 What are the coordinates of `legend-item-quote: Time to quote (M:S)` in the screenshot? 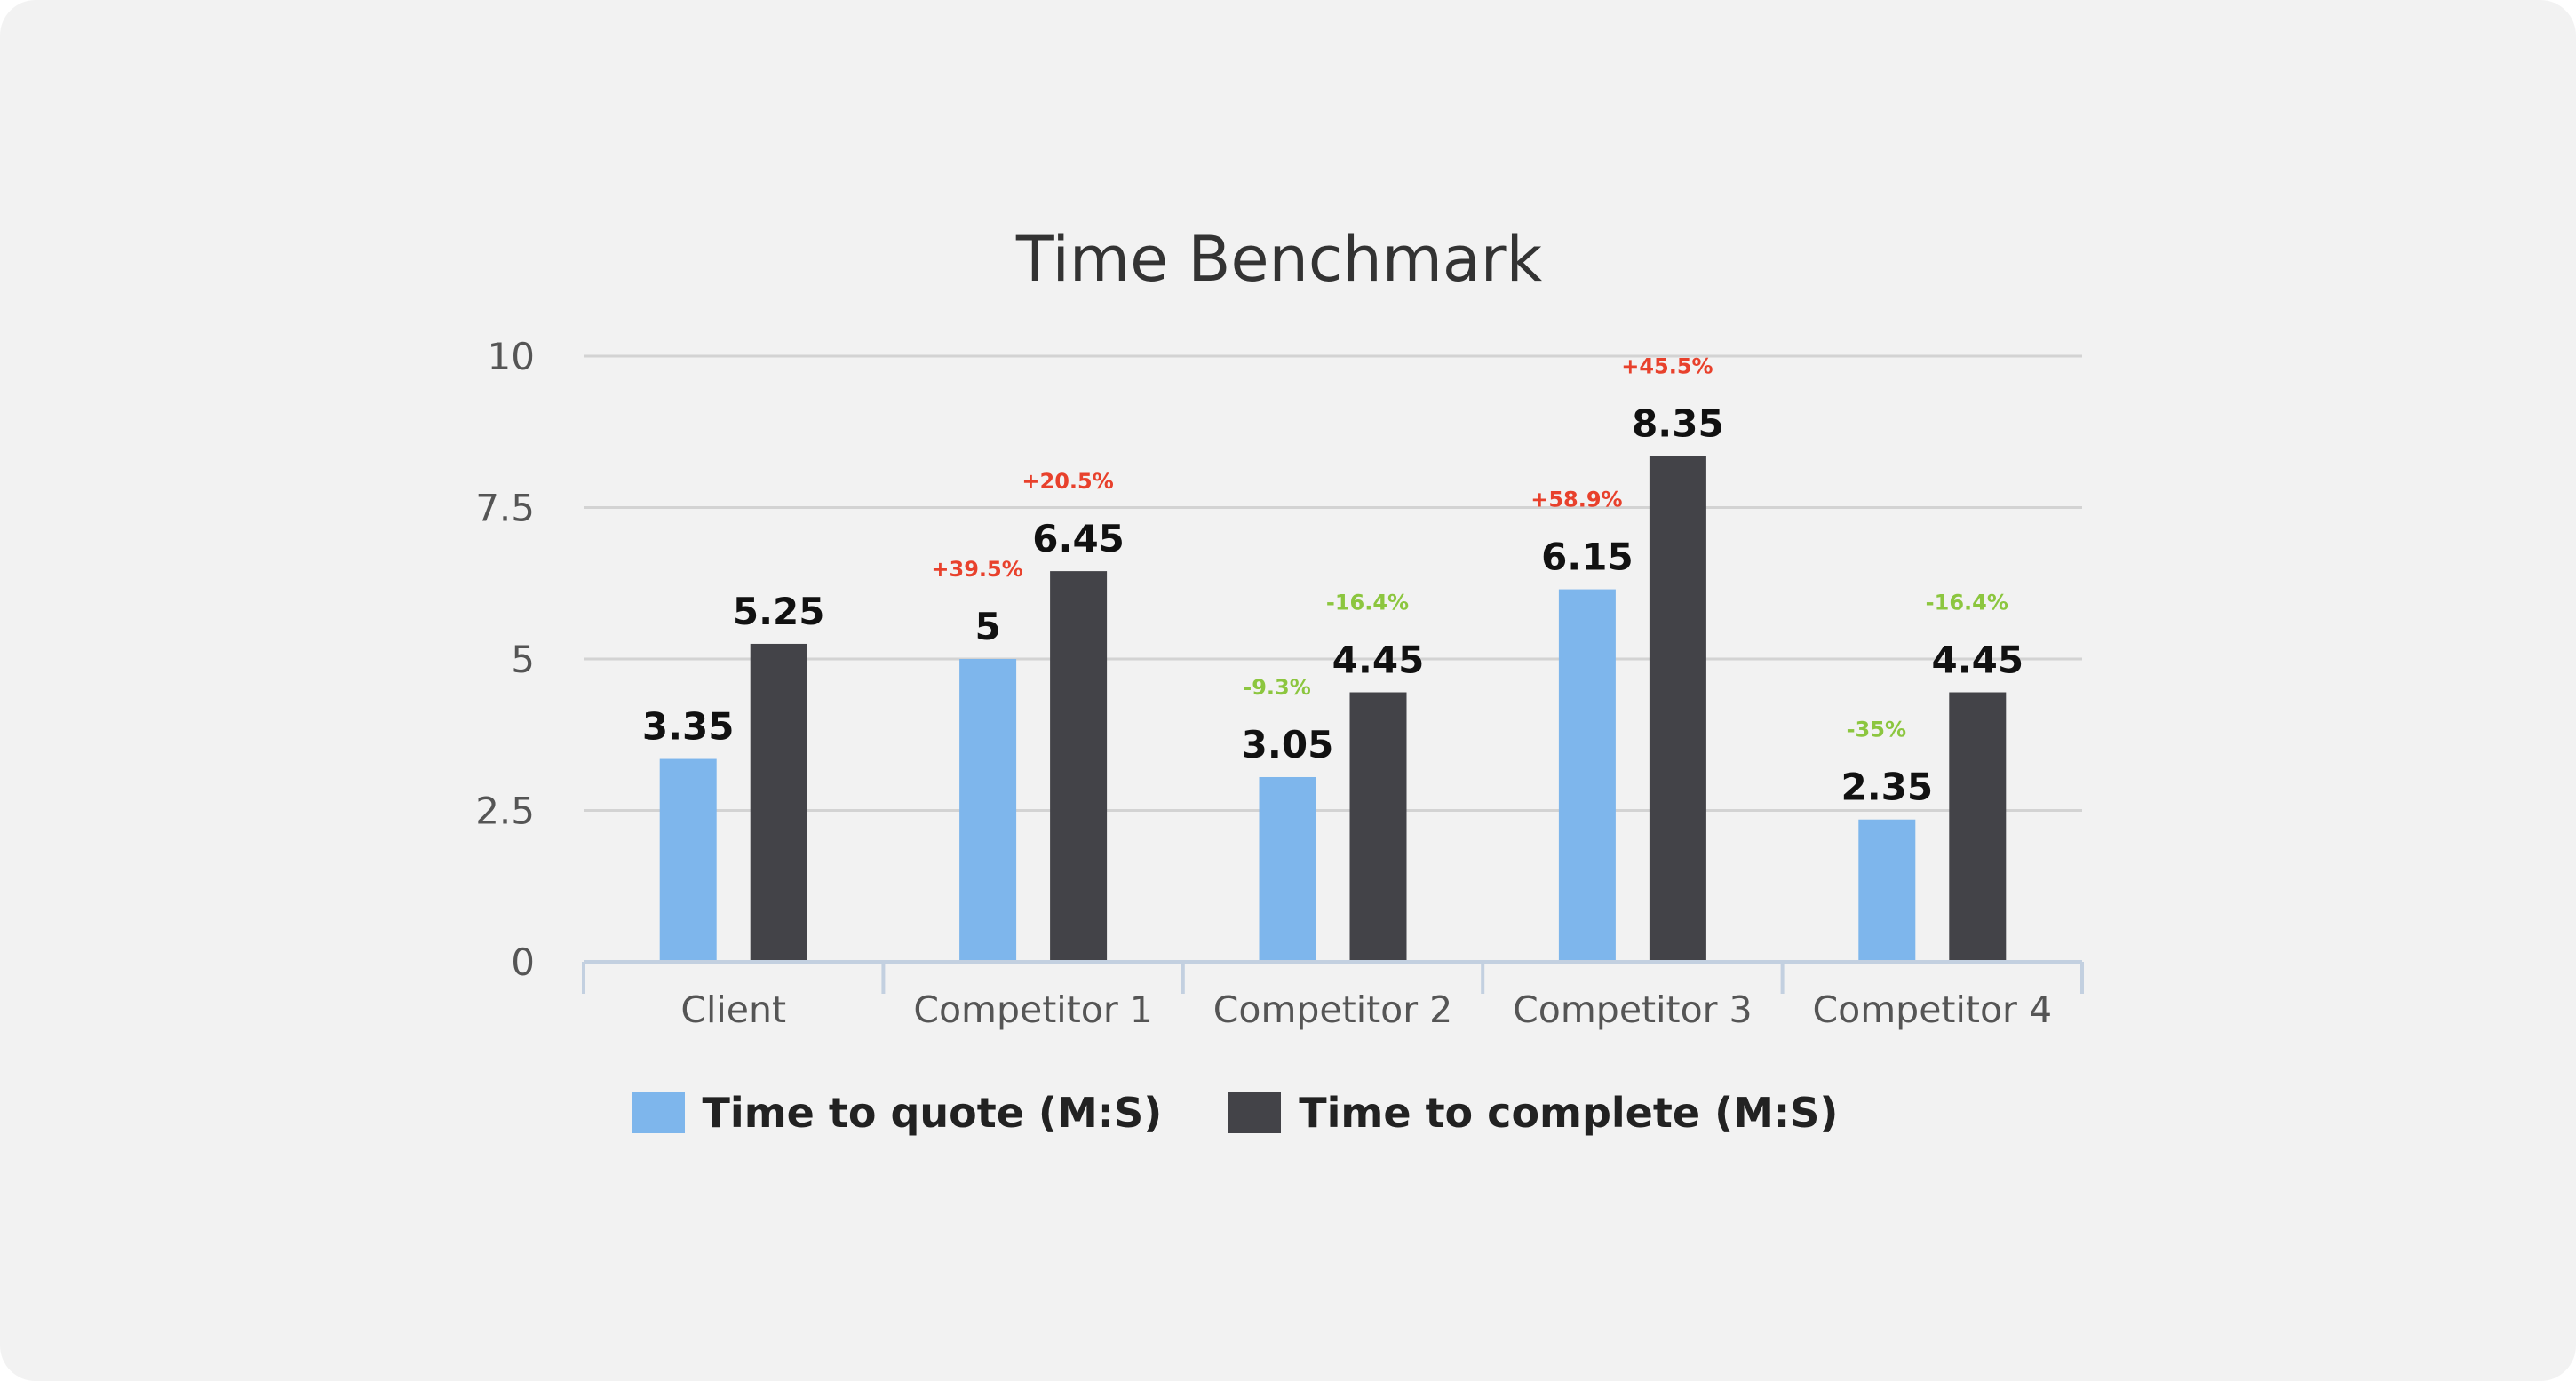 It's located at (897, 1113).